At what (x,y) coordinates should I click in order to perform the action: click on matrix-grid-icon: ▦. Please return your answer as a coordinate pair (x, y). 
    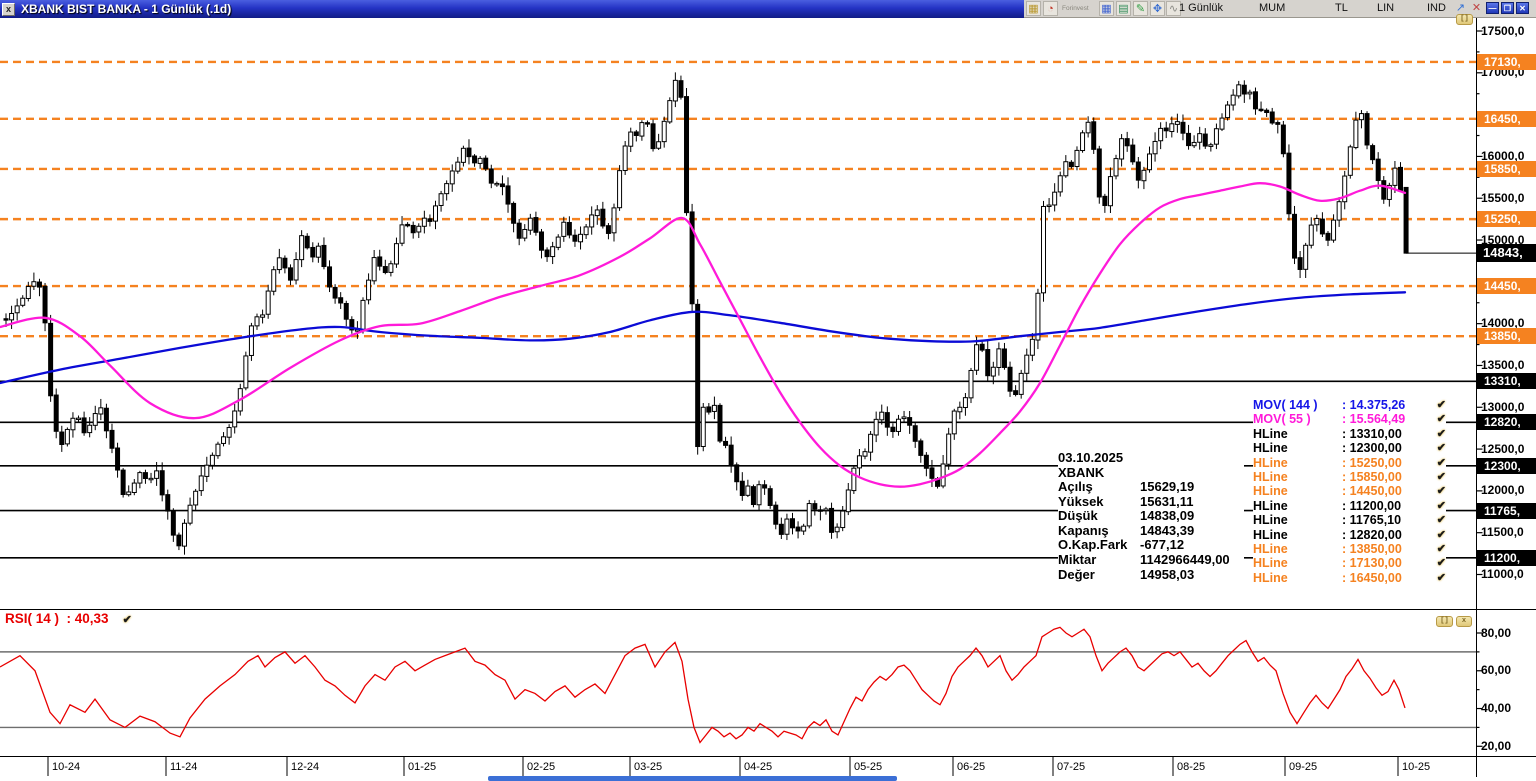
    Looking at the image, I should click on (1106, 8).